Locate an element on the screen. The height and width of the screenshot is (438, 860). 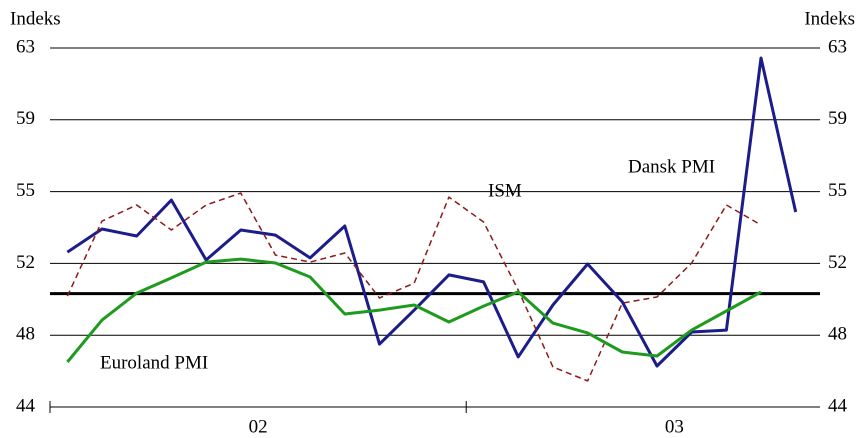
y2-tick-label: 48 is located at coordinates (837, 334).